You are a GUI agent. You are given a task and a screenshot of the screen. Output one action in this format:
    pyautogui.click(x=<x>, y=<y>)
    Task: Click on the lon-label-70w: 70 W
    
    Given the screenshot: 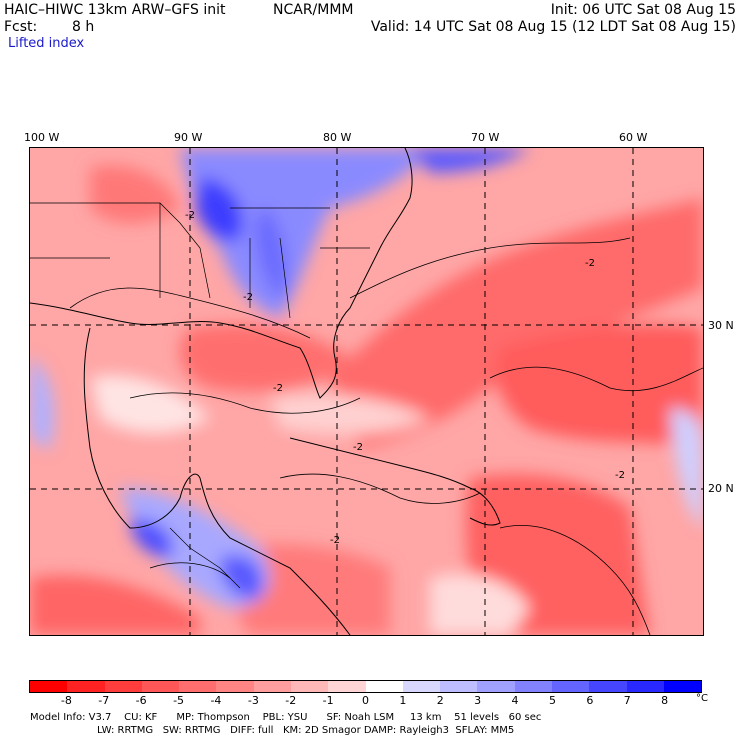 What is the action you would take?
    pyautogui.click(x=485, y=137)
    